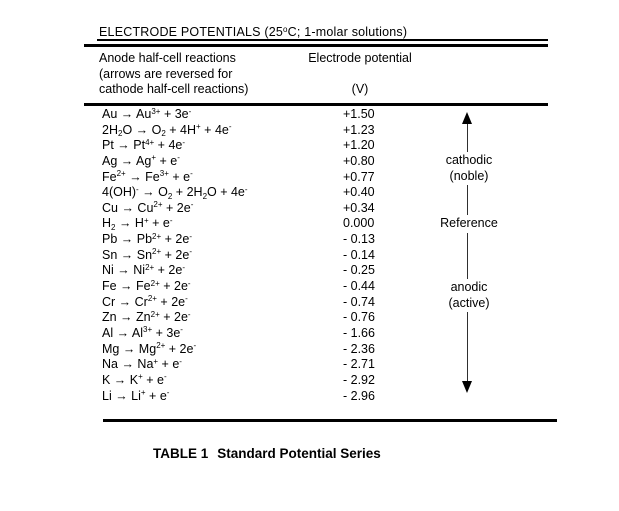  What do you see at coordinates (359, 332) in the screenshot?
I see `potential-value: - 1.66` at bounding box center [359, 332].